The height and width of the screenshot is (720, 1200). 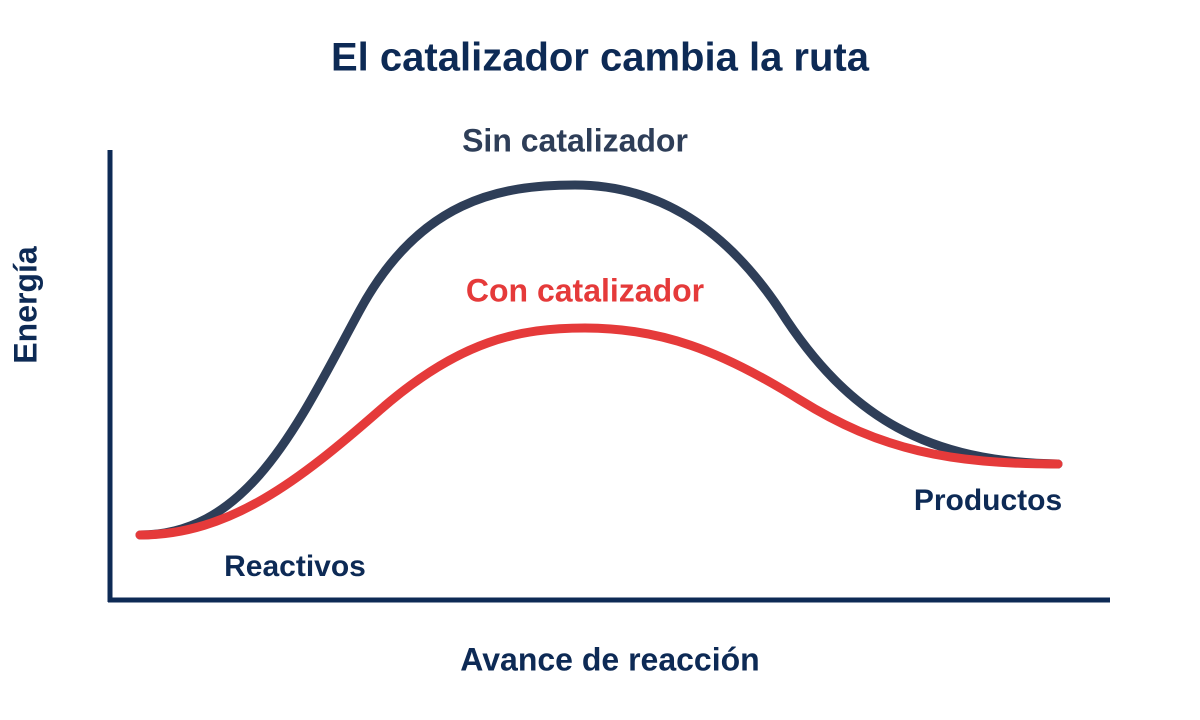 I want to click on title: El catalizador cambia la ruta, so click(x=600, y=58).